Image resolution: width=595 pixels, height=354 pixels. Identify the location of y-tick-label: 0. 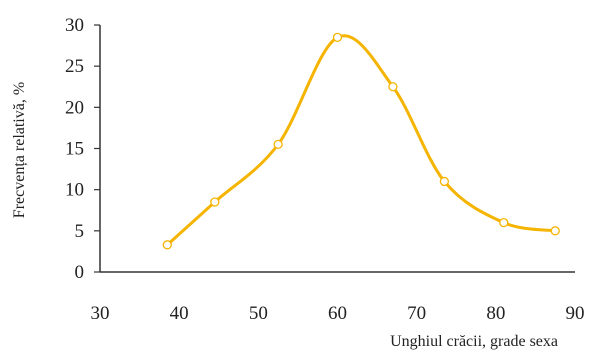
(80, 272).